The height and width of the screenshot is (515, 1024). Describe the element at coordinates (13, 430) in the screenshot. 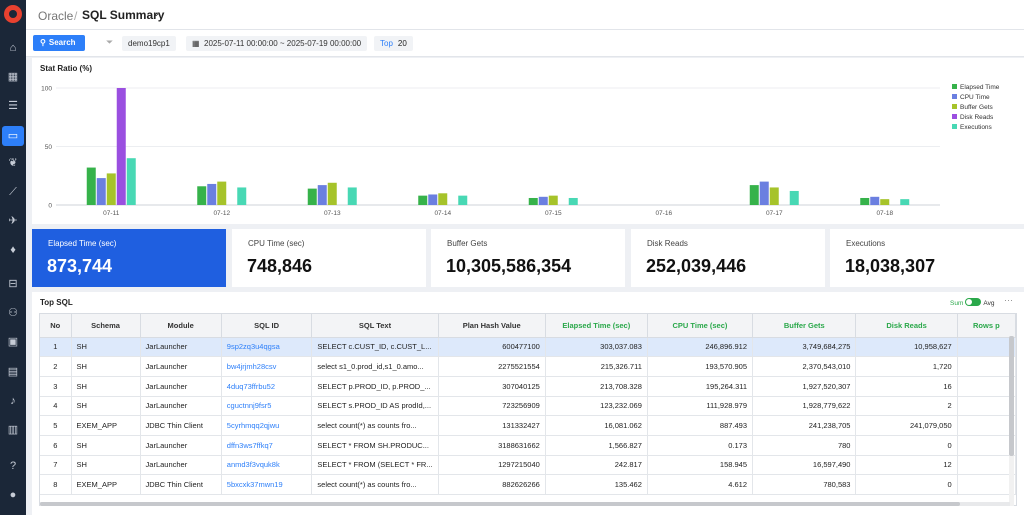

I see `document-icon: ▥` at that location.